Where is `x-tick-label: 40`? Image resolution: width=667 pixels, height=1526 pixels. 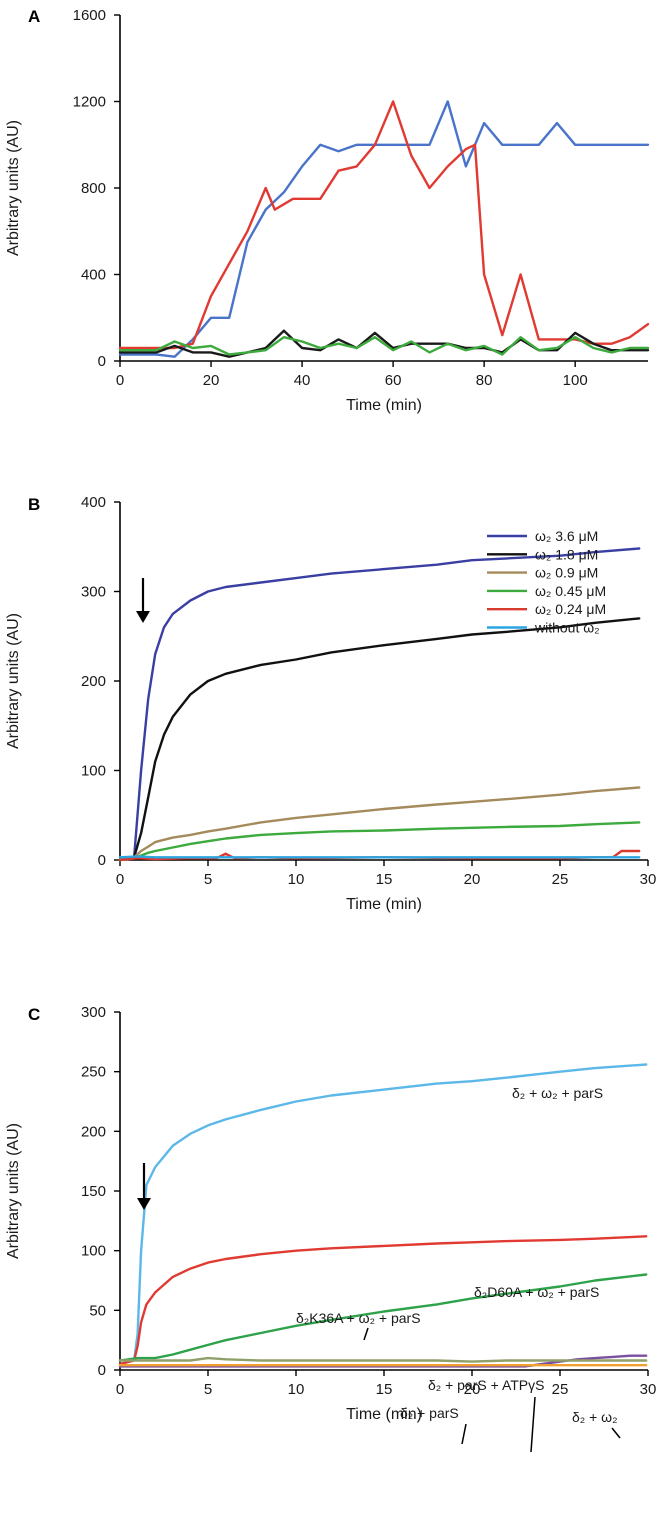
x-tick-label: 40 is located at coordinates (302, 380).